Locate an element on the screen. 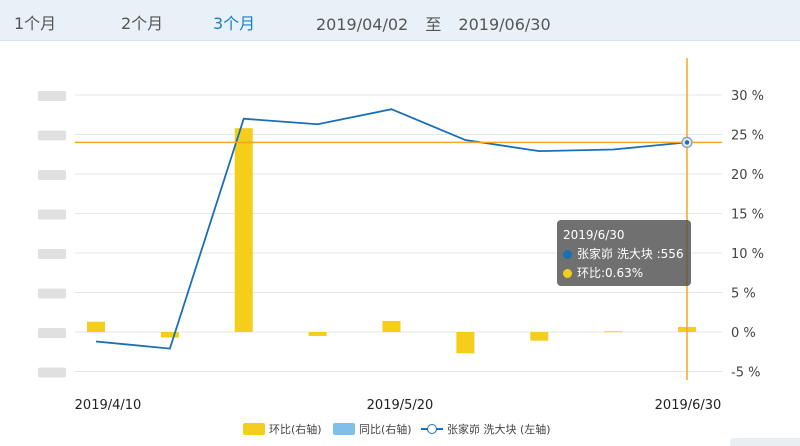 This screenshot has width=800, height=446. tooltip-line-row: 张家峁 洗大块 :556 is located at coordinates (624, 254).